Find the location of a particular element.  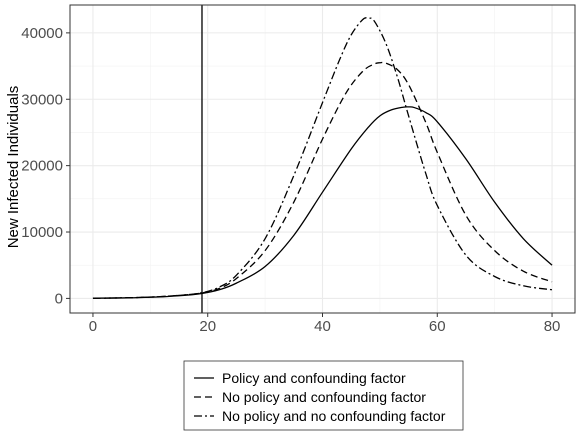

y-tick-label: 30000 is located at coordinates (42, 99).